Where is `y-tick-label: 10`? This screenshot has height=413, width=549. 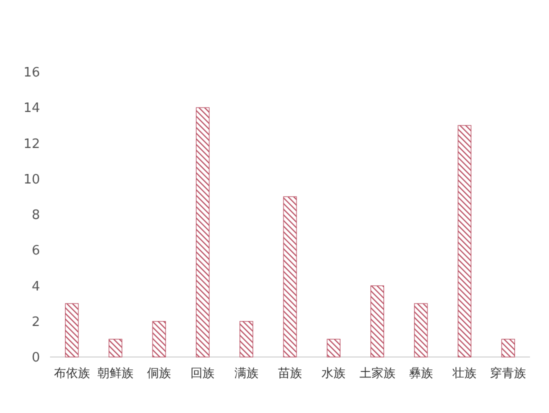 y-tick-label: 10 is located at coordinates (31, 180).